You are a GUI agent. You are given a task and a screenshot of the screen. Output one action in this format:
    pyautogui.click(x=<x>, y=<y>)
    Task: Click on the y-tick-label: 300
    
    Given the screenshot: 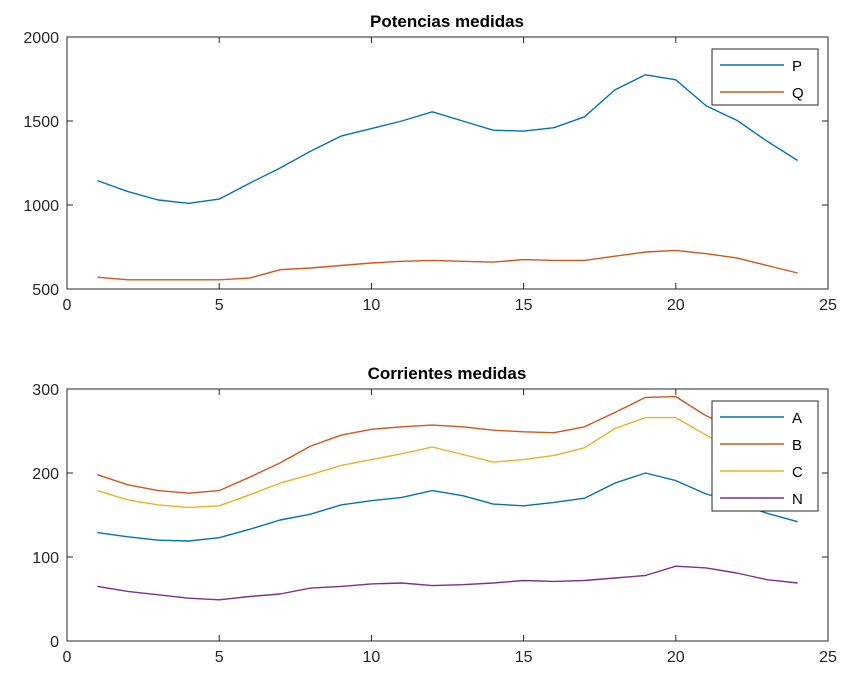 What is the action you would take?
    pyautogui.click(x=45, y=390)
    